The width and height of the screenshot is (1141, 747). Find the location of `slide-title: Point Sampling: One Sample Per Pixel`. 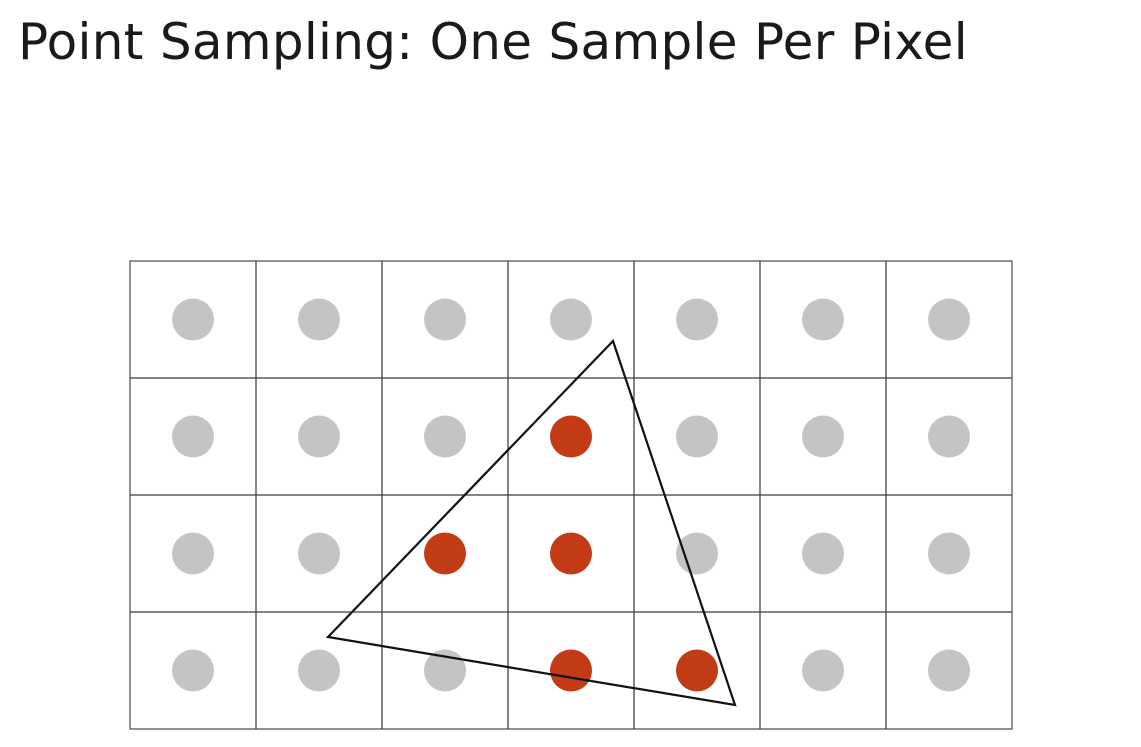

slide-title: Point Sampling: One Sample Per Pixel is located at coordinates (493, 42).